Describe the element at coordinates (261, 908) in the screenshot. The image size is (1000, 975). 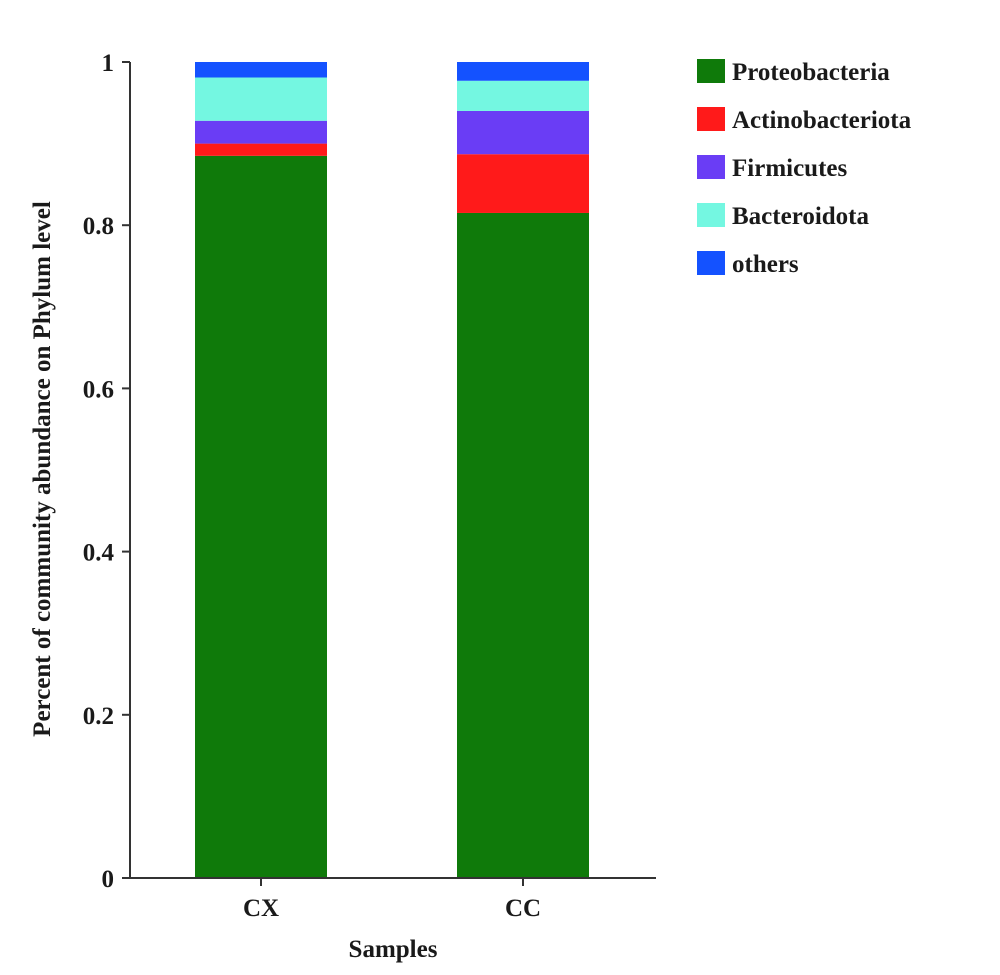
I see `x-tick-label: CX` at that location.